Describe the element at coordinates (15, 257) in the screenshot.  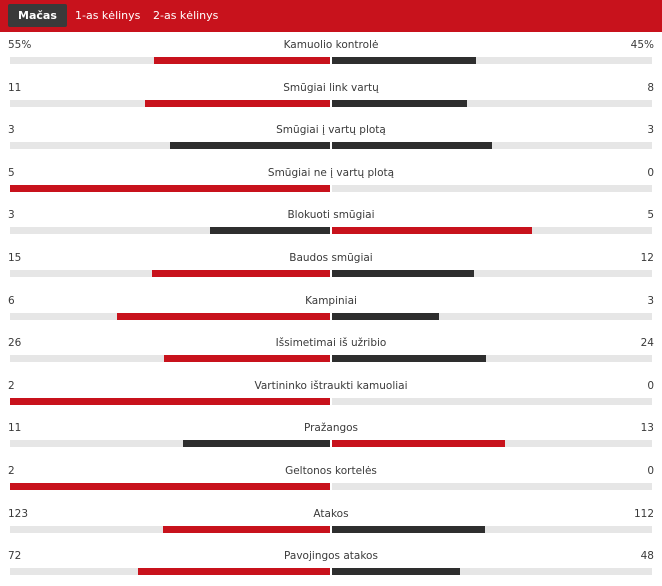
I see `home-stat-value: 15` at that location.